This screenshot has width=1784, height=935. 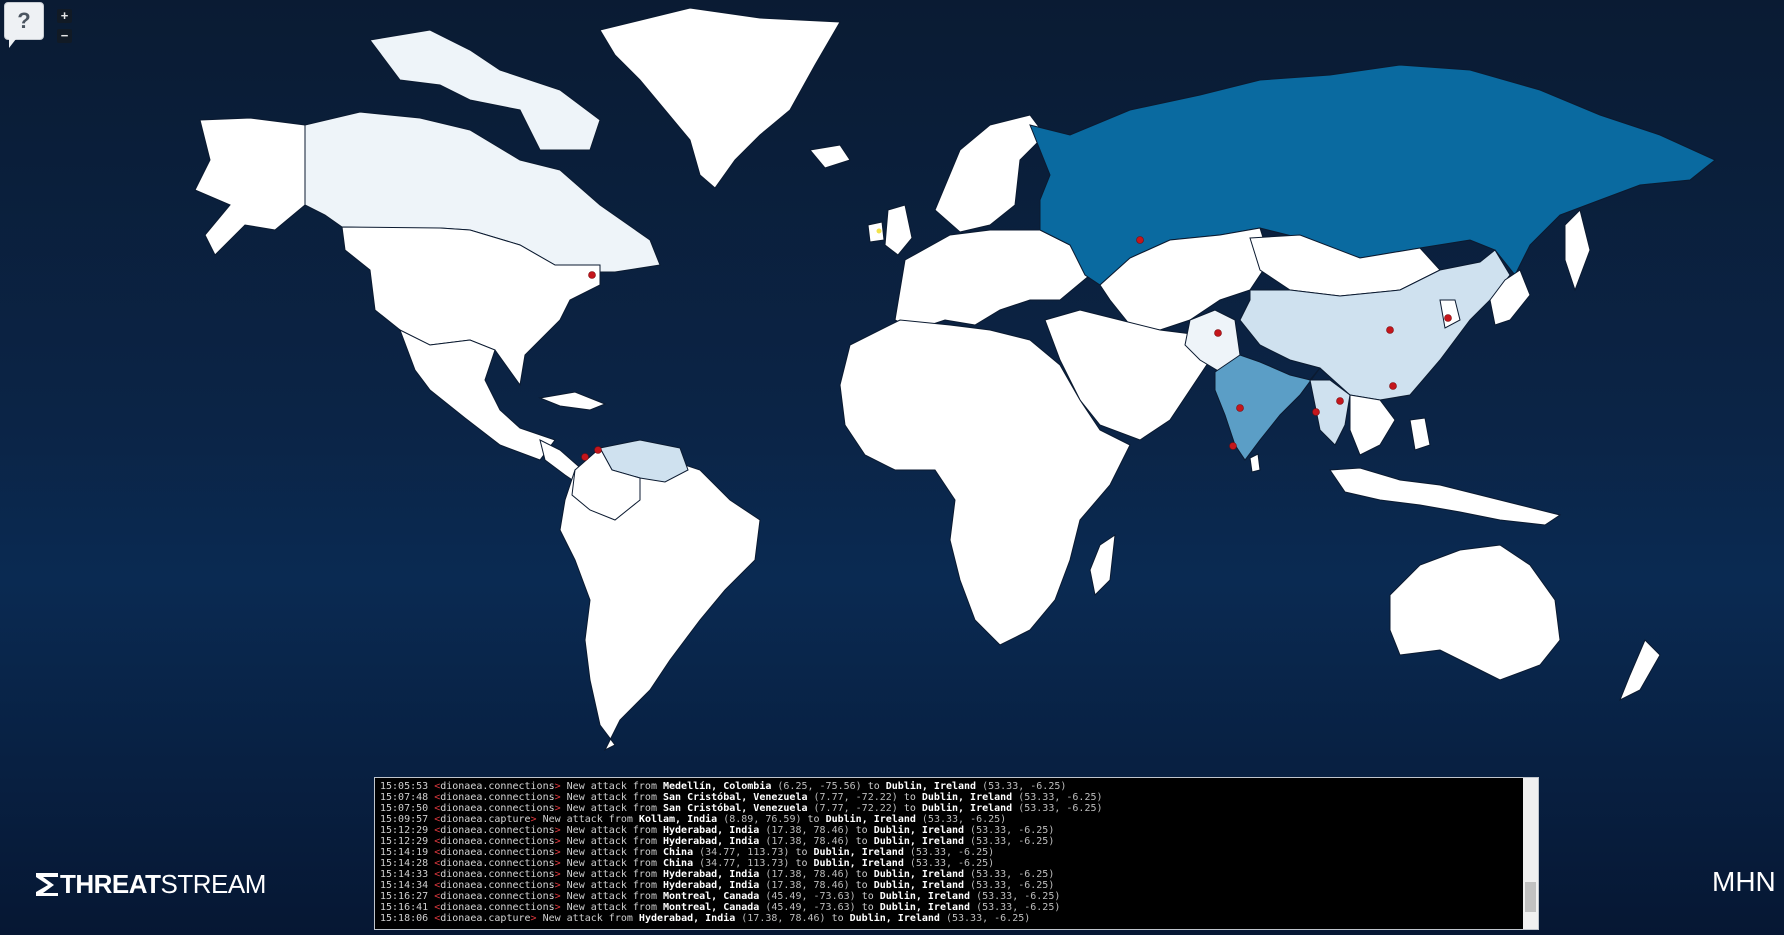 What do you see at coordinates (1390, 330) in the screenshot?
I see `attack-dot-china` at bounding box center [1390, 330].